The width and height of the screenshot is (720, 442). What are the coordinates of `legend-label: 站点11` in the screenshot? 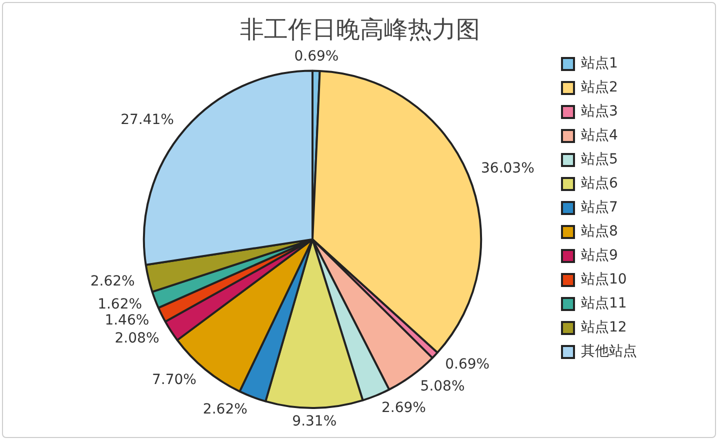 It's located at (604, 304).